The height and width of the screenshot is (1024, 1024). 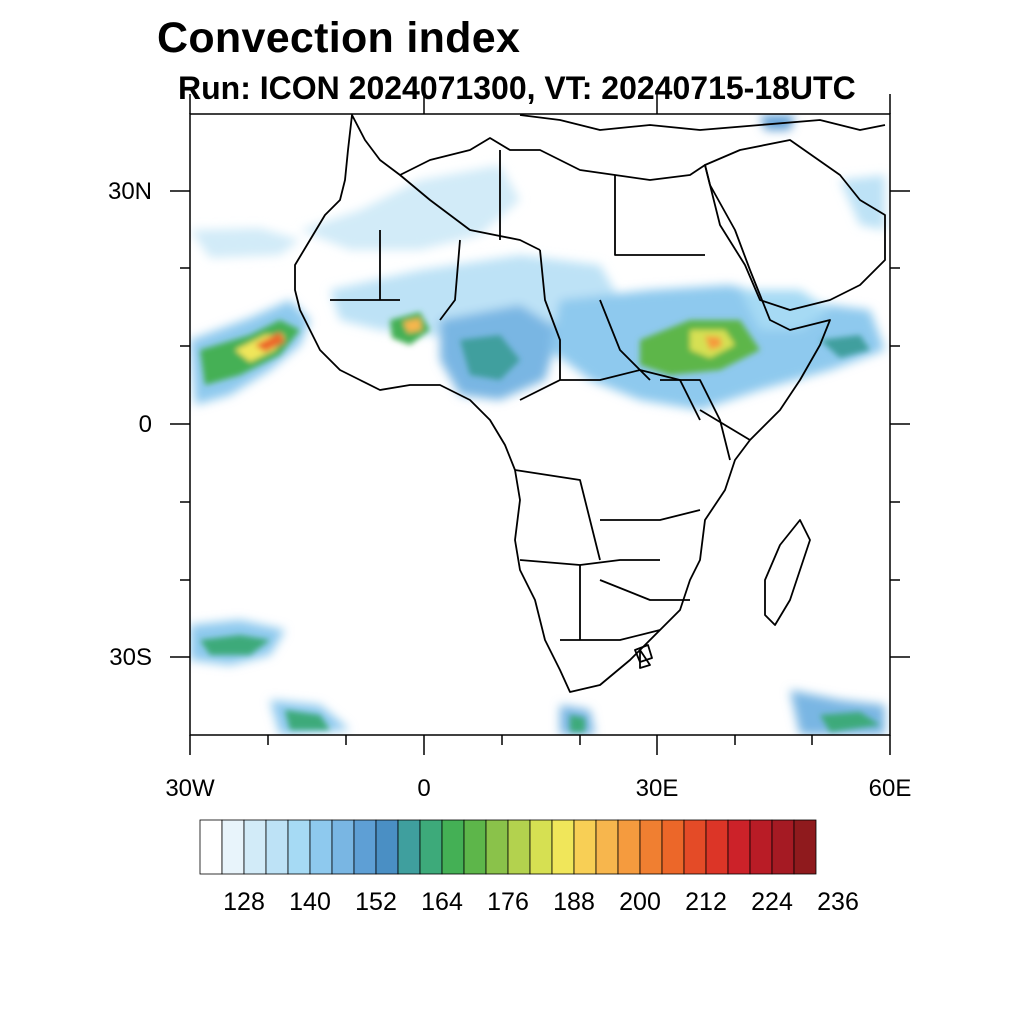 What do you see at coordinates (517, 88) in the screenshot?
I see `chart-subtitle: Run: ICON 2024071300, VT: 20240715-18UTC` at bounding box center [517, 88].